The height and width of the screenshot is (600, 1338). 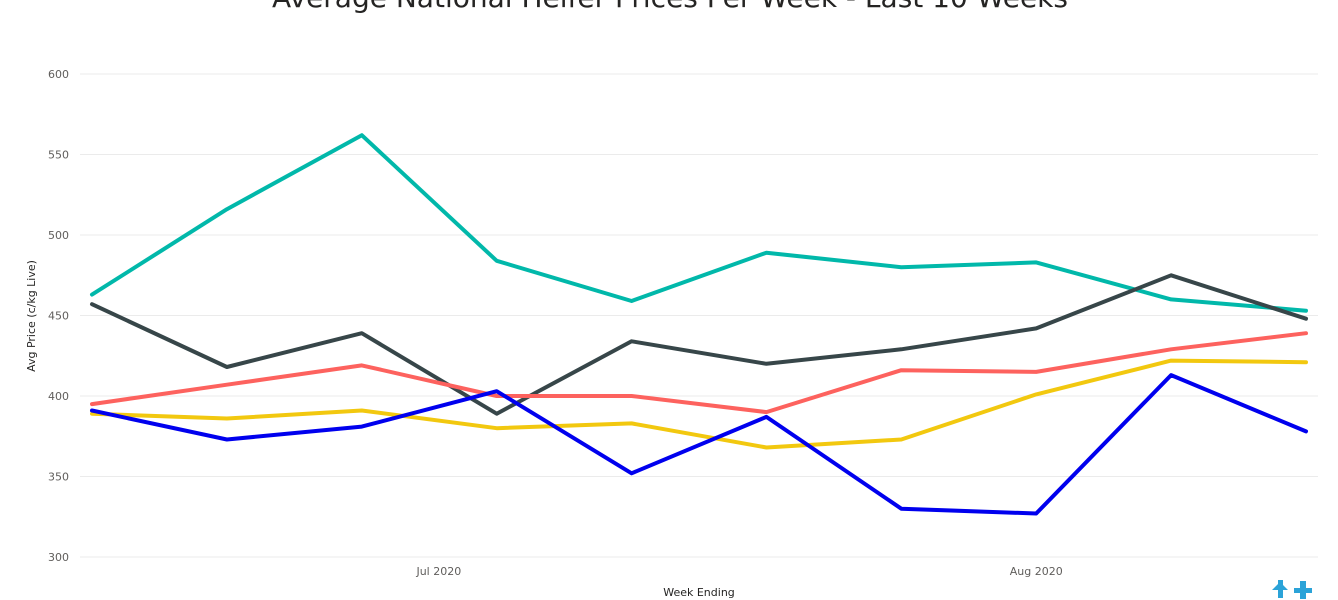 I want to click on y-tick-label: 300, so click(x=58, y=557).